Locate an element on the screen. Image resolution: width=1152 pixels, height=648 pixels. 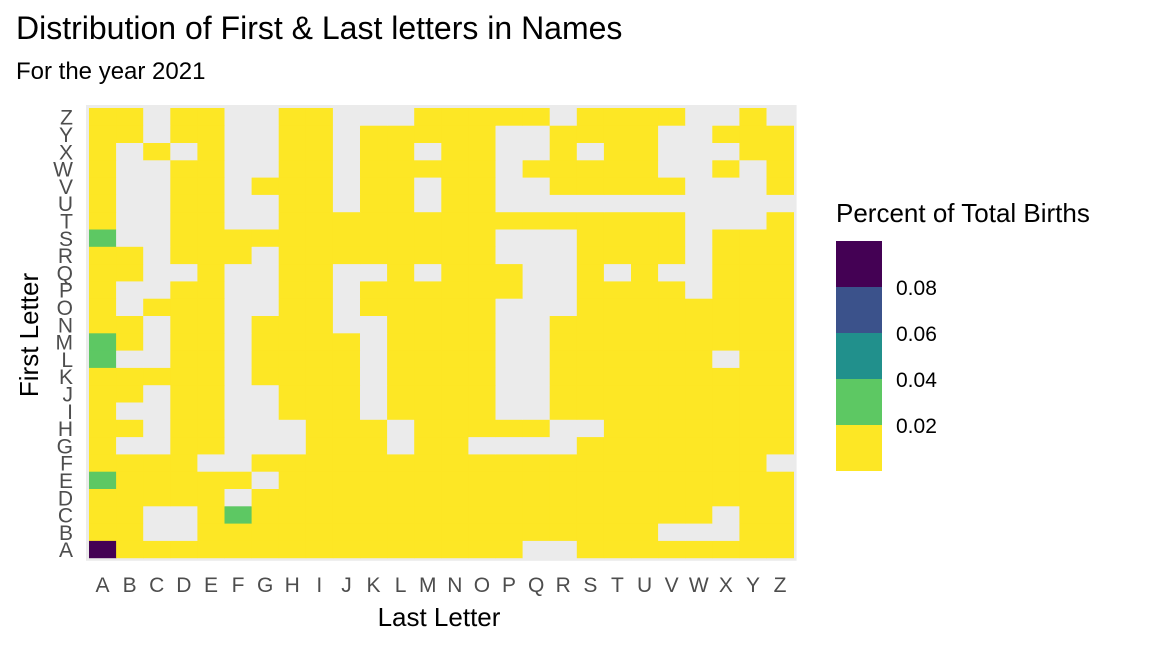
heatmap-cell-R-V is located at coordinates (672, 255).